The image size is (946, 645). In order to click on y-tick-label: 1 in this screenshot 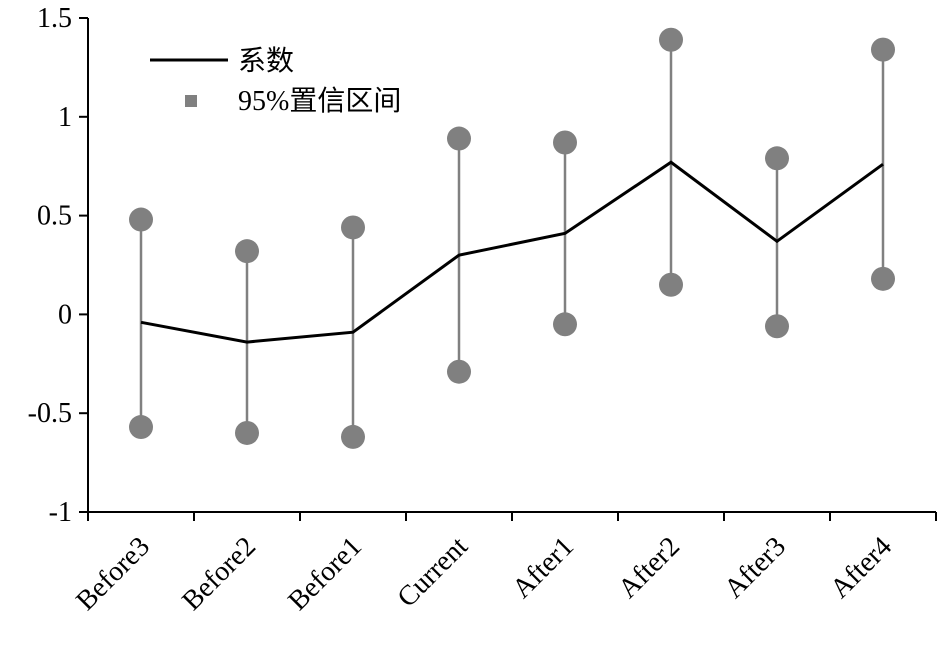, I will do `click(65, 117)`.